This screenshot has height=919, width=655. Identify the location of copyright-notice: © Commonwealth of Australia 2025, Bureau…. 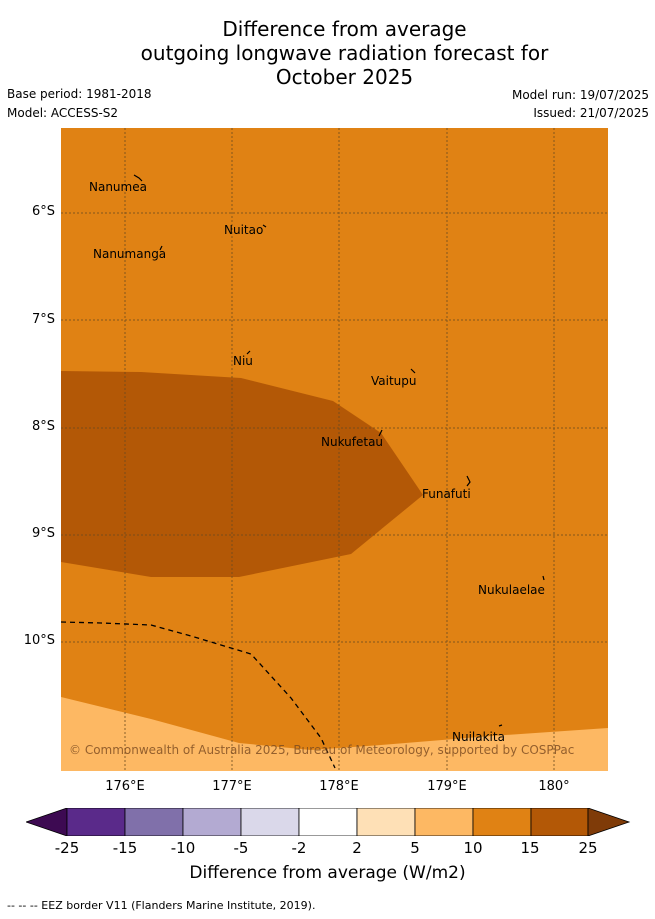
(322, 750).